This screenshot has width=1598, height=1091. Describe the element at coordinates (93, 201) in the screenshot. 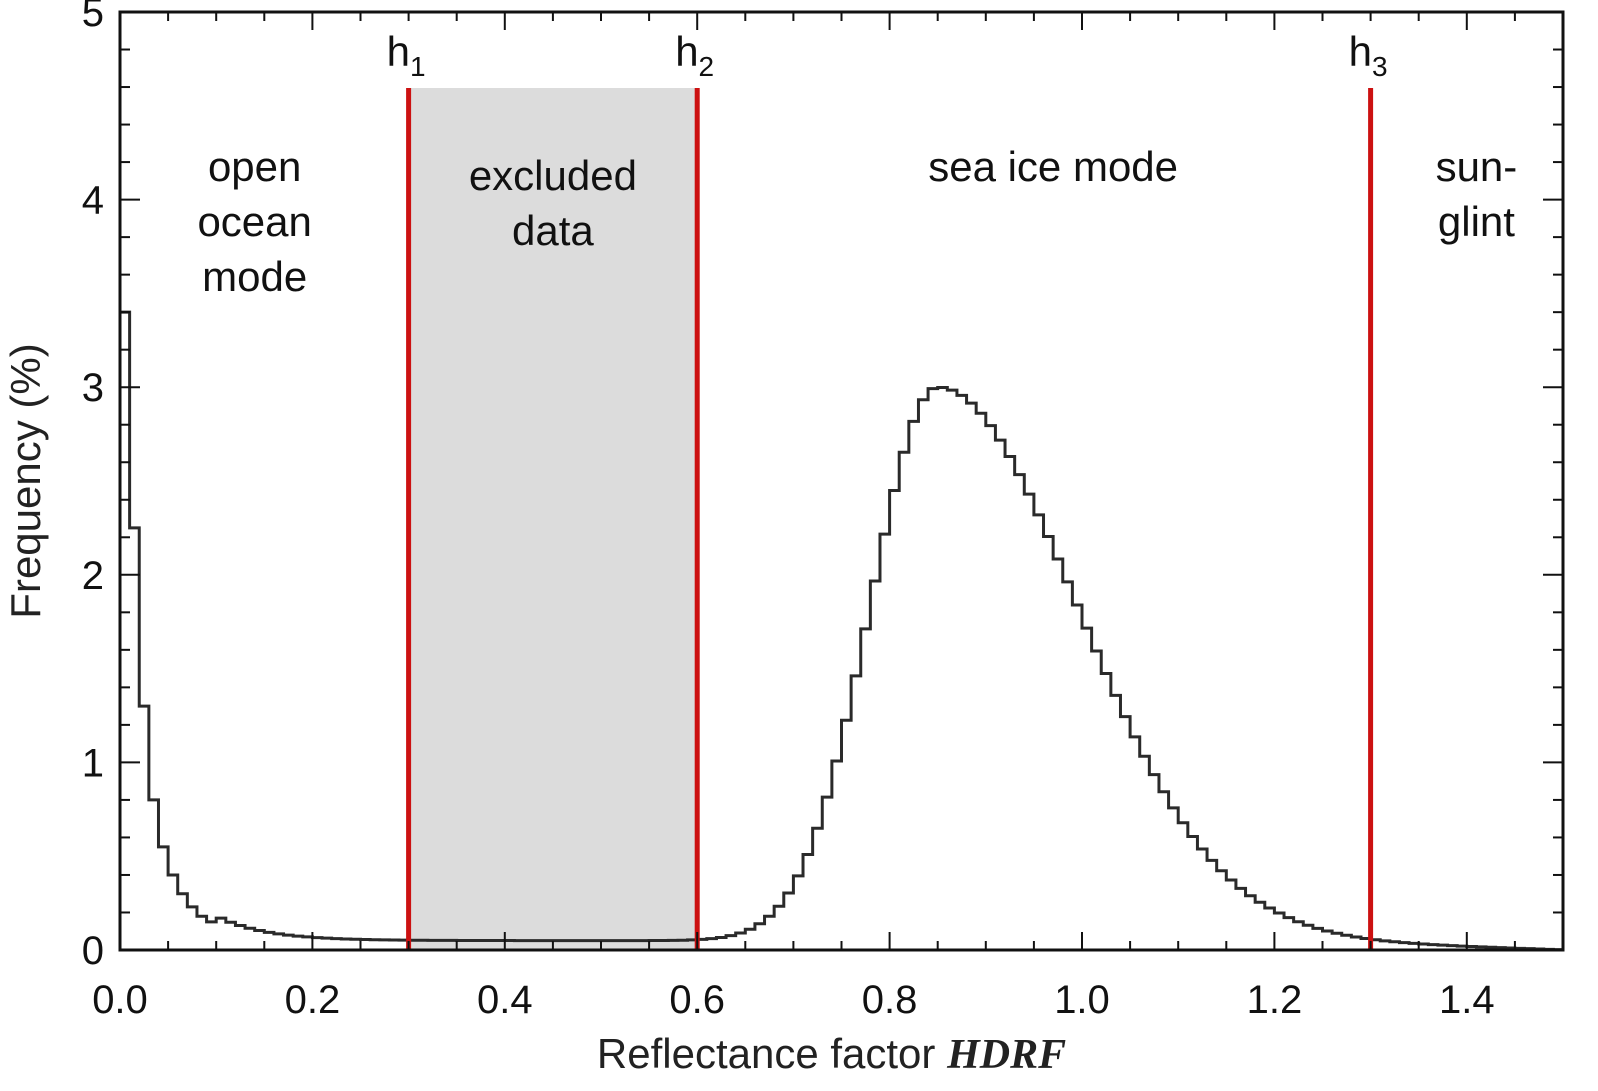

I see `y-tick-label: 4` at that location.